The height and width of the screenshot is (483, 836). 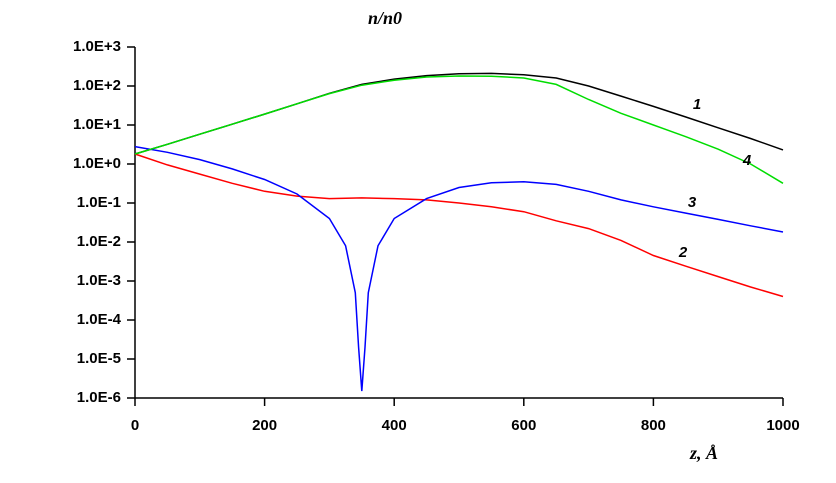 I want to click on x-tick-label: 1000, so click(x=782, y=425).